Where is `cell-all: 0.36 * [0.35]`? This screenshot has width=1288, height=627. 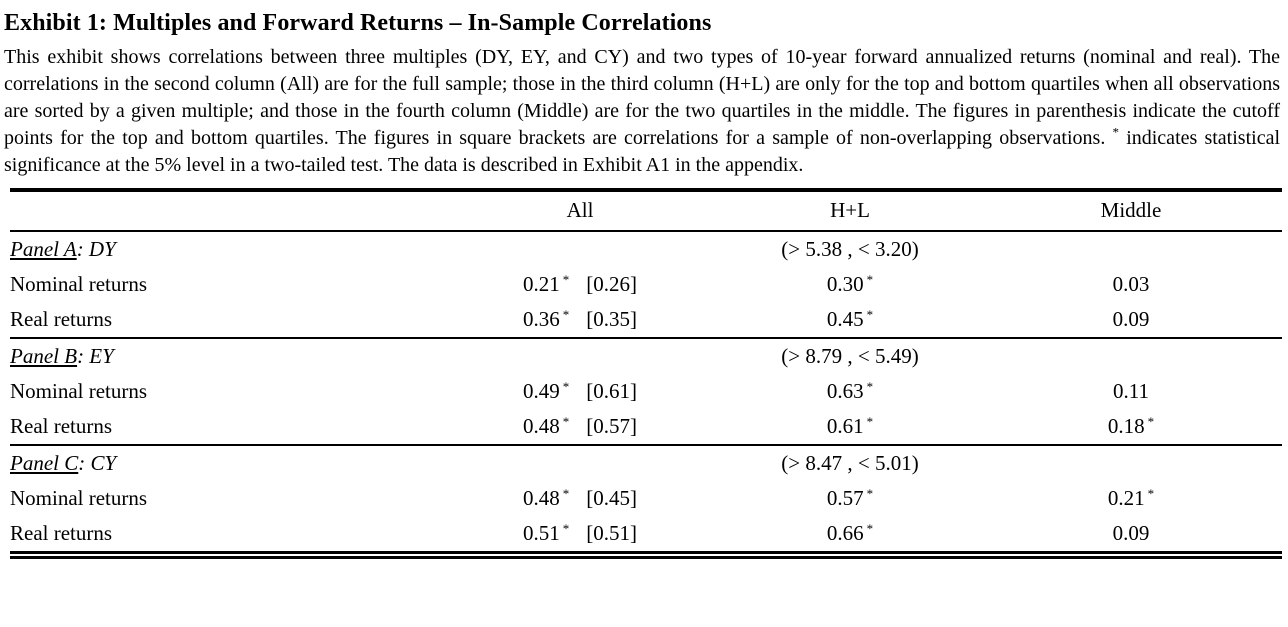
cell-all: 0.36 * [0.35] is located at coordinates (580, 320).